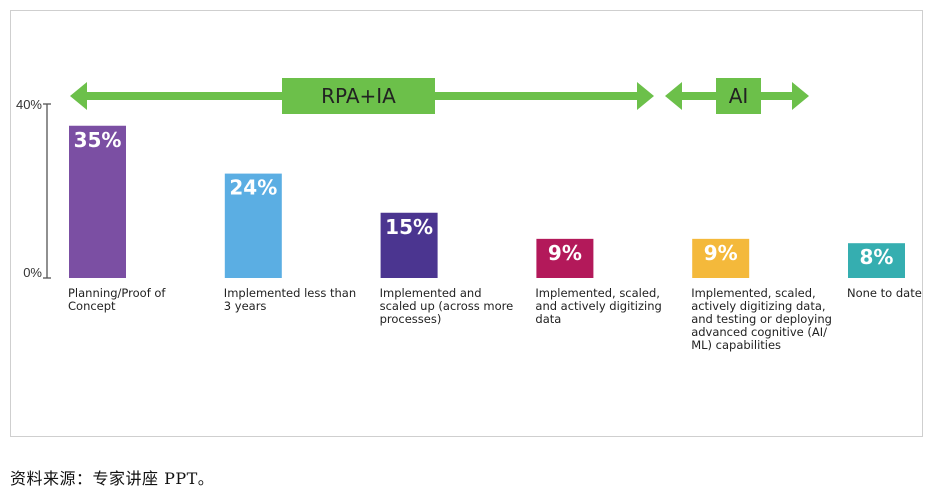 Image resolution: width=933 pixels, height=497 pixels. What do you see at coordinates (409, 227) in the screenshot?
I see `bar-value-label: 15%` at bounding box center [409, 227].